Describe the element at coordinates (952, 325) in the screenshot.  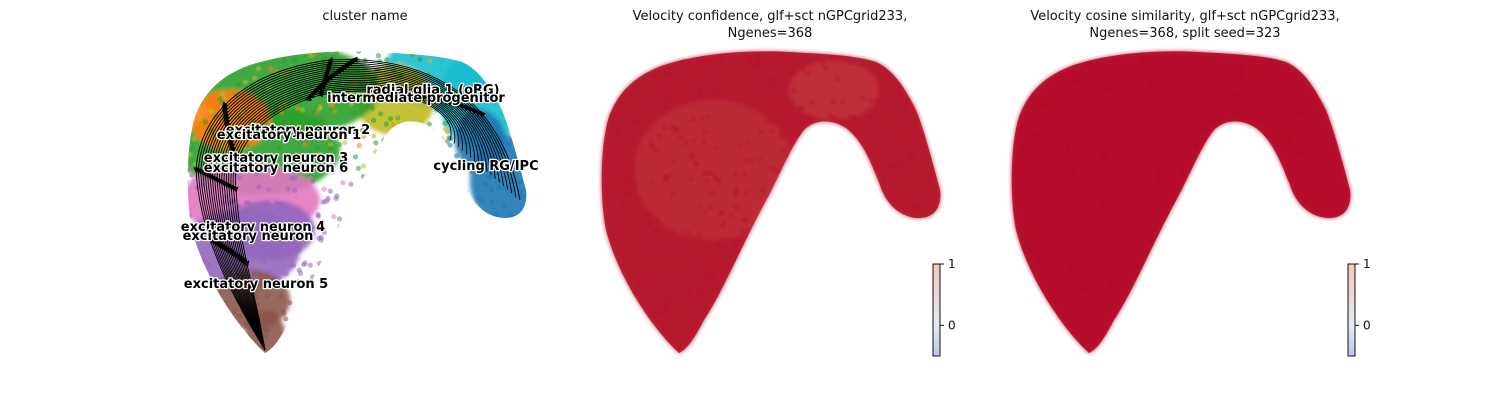
I see `confidence-colorbar-tick-label: 0` at that location.